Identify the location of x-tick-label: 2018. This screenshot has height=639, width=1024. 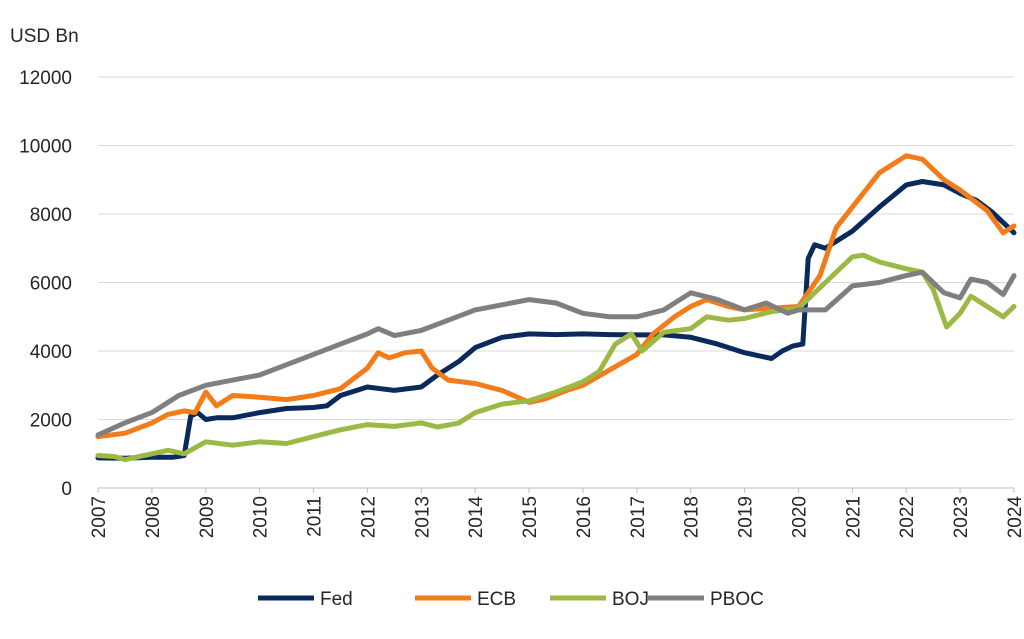
(692, 517).